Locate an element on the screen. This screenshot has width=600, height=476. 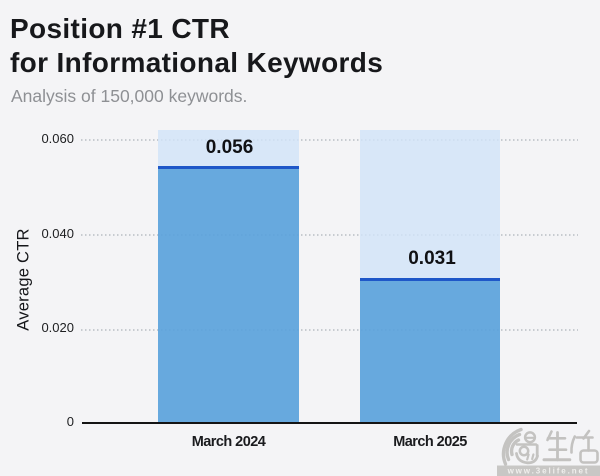
svg-text: www.3elife.net is located at coordinates (548, 471).